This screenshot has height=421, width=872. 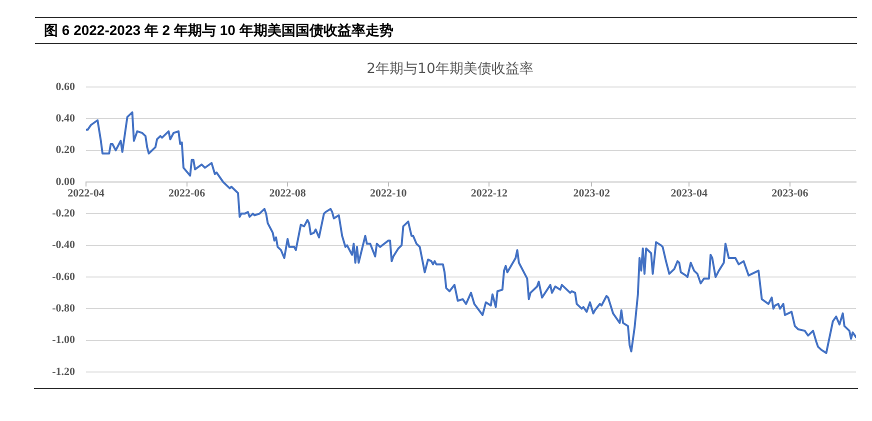 What do you see at coordinates (389, 193) in the screenshot?
I see `x-tick-label: 2022-10` at bounding box center [389, 193].